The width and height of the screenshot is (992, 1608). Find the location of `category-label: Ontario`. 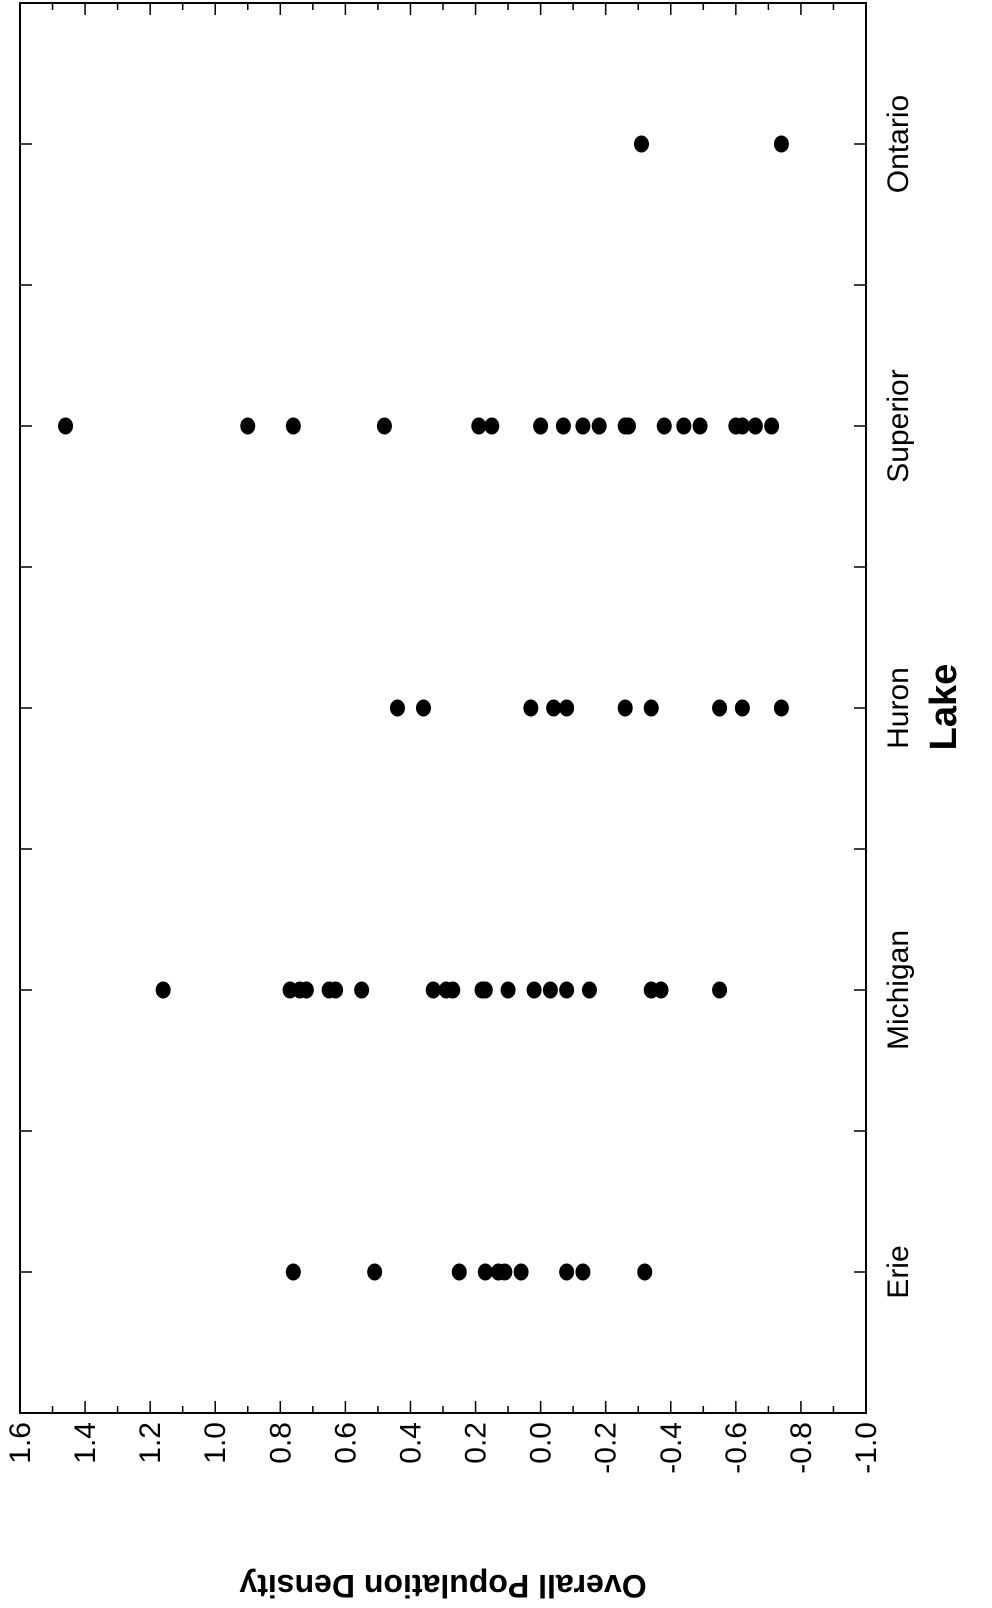

category-label: Ontario is located at coordinates (898, 144).